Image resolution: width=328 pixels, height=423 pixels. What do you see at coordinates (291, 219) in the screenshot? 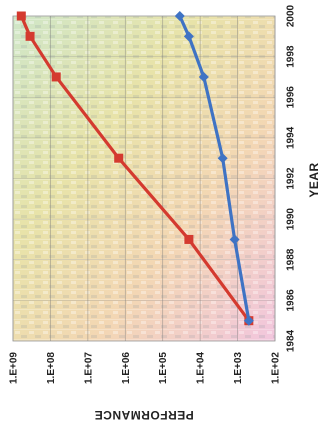
I see `year-tick-label: 1990` at bounding box center [291, 219].